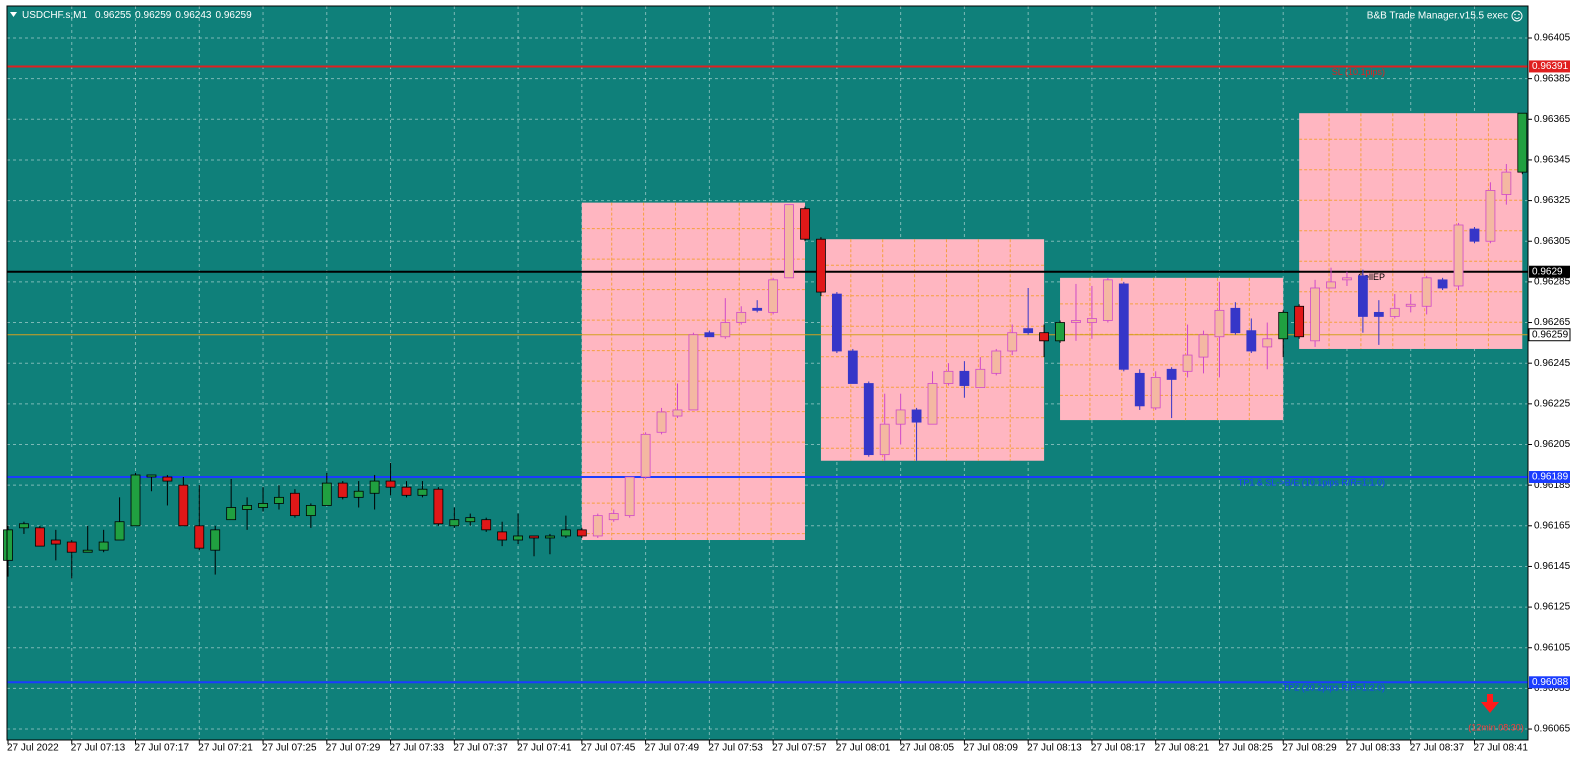  What do you see at coordinates (33, 748) in the screenshot?
I see `x-tick-label: 27 Jul 2022` at bounding box center [33, 748].